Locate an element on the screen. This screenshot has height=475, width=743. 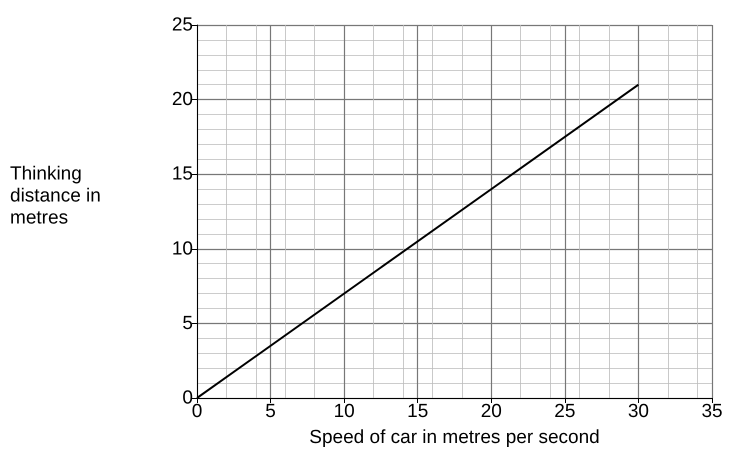
y-tick-label: 15 is located at coordinates (182, 174).